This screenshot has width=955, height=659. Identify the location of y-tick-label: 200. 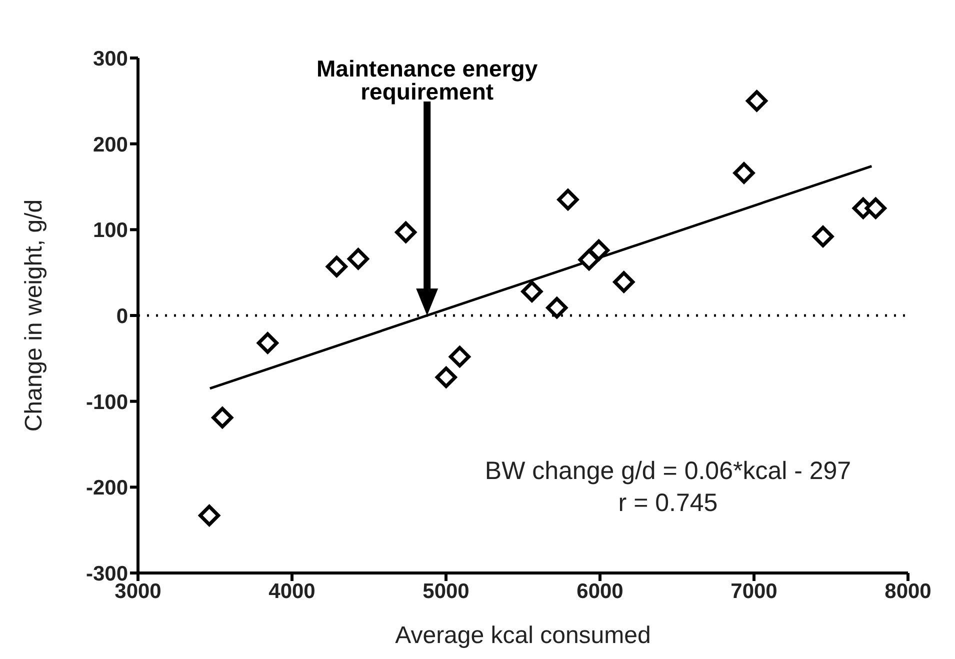
(110, 144).